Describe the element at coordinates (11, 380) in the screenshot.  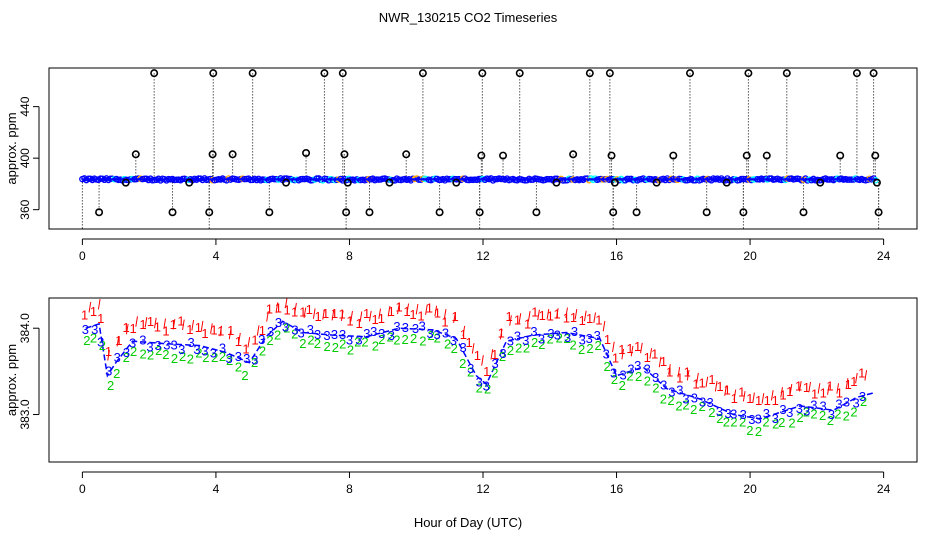
I see `bottom-y-axis-label: approx. ppm` at that location.